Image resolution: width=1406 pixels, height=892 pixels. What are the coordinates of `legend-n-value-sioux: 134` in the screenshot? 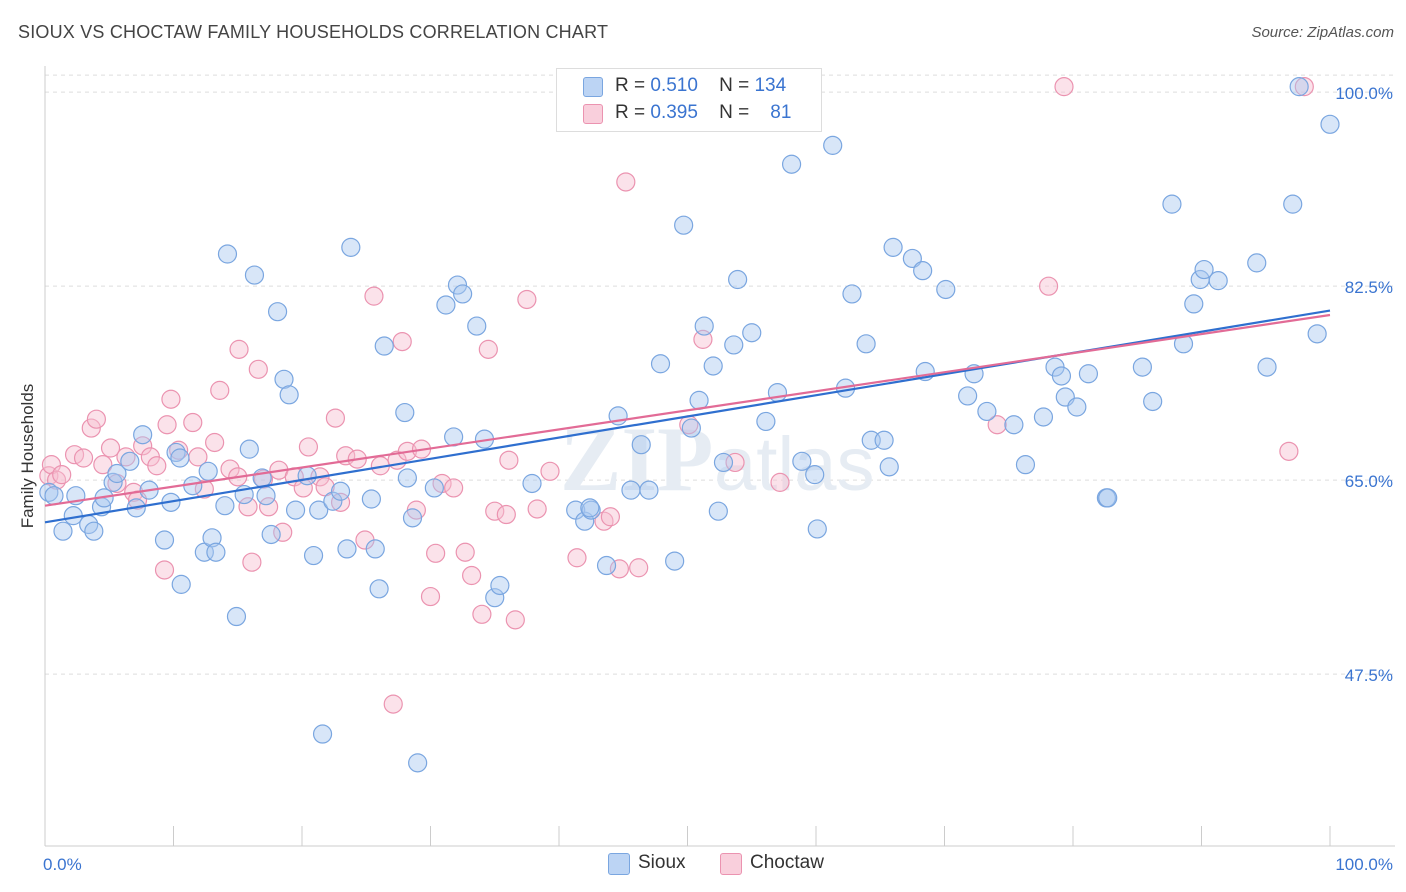 It's located at (770, 85).